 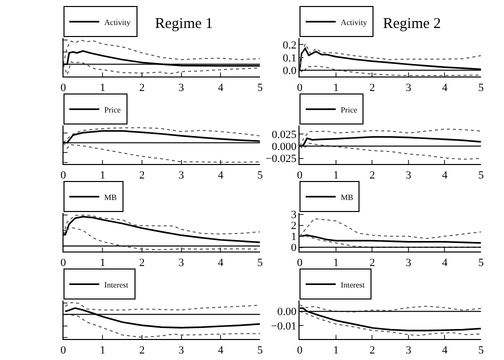 What do you see at coordinates (294, 215) in the screenshot?
I see `y-tick-label: 3` at bounding box center [294, 215].